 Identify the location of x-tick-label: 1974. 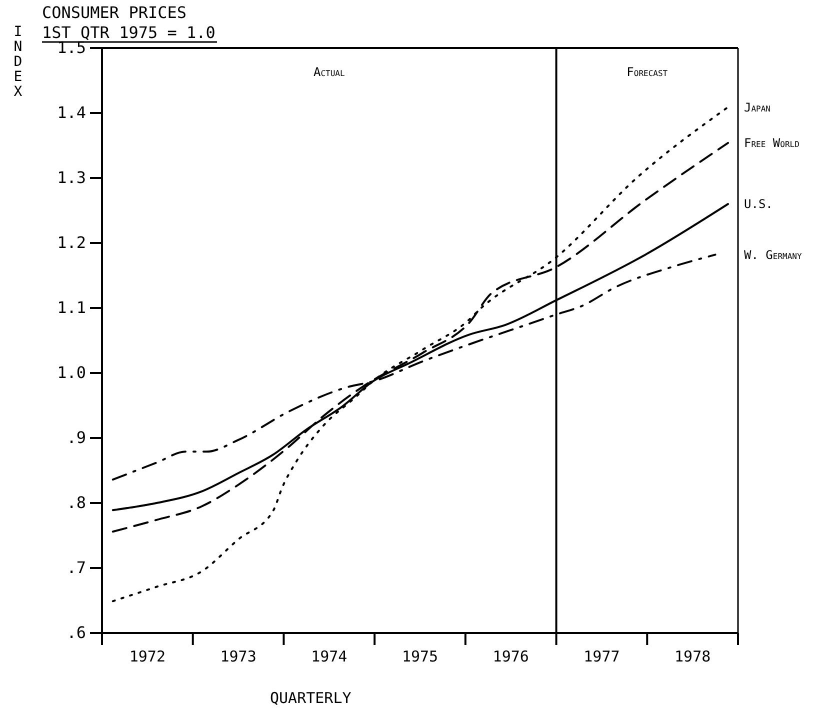
(329, 657).